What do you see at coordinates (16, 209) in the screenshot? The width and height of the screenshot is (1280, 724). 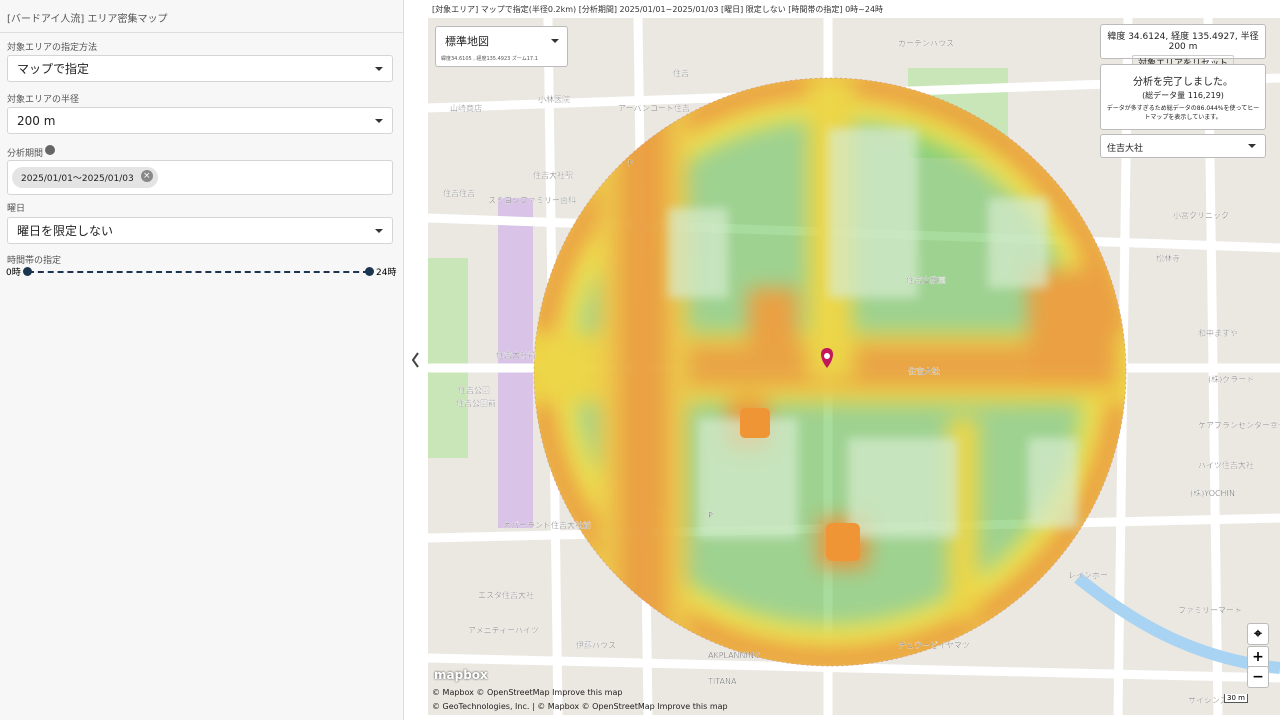 I see `field-label: 曜日` at bounding box center [16, 209].